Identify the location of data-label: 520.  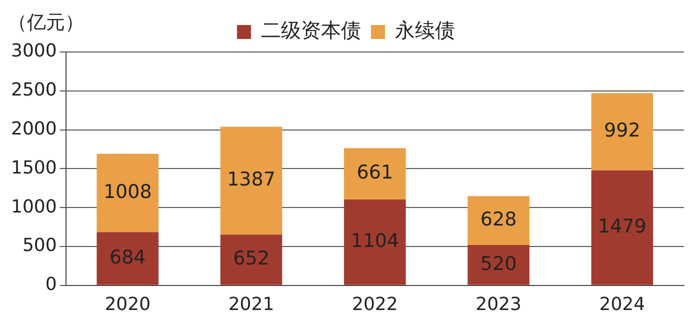
(498, 263).